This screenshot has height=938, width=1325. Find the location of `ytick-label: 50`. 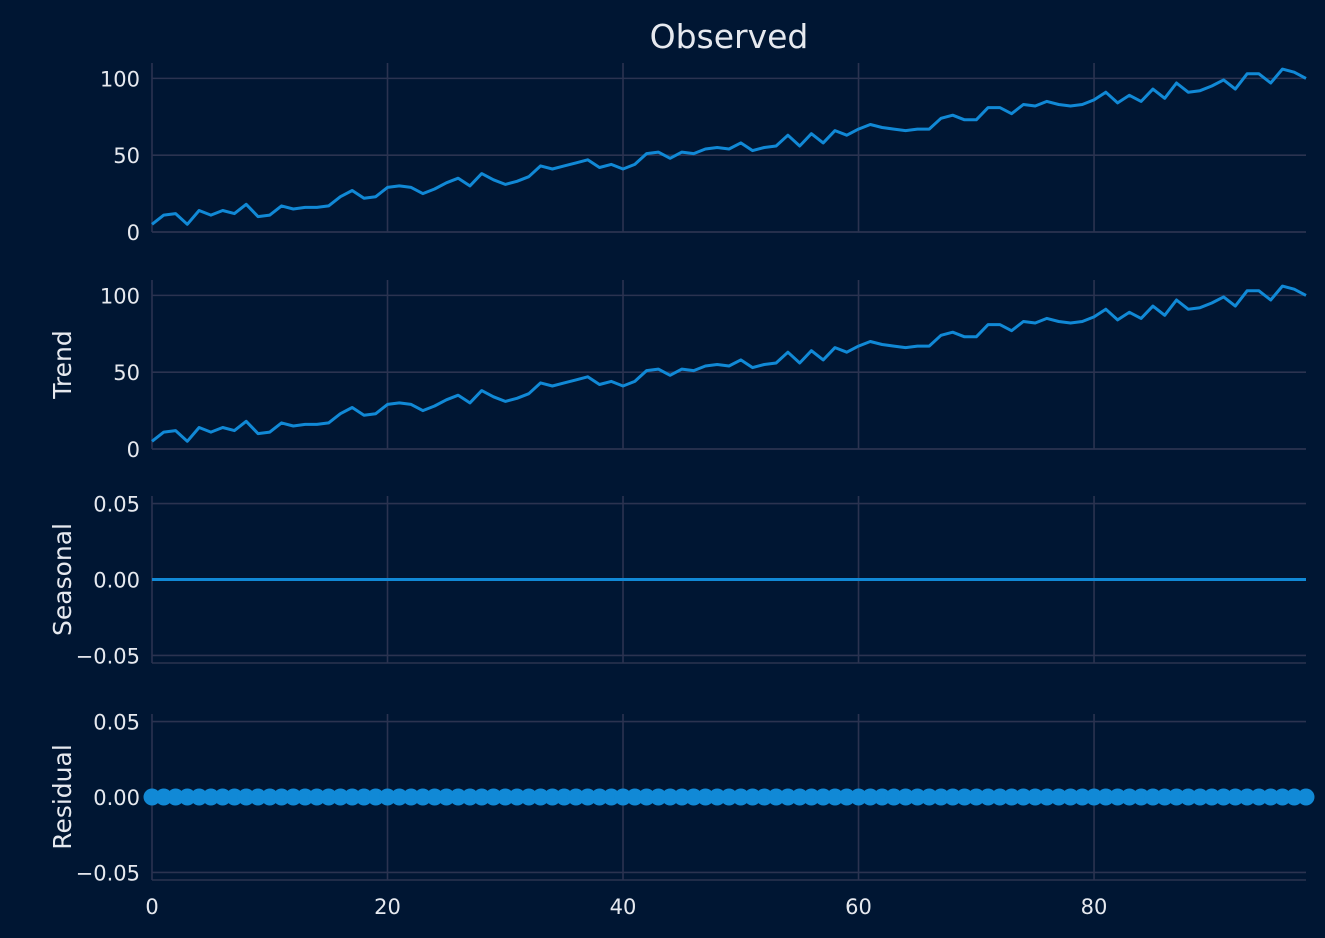

ytick-label: 50 is located at coordinates (126, 156).